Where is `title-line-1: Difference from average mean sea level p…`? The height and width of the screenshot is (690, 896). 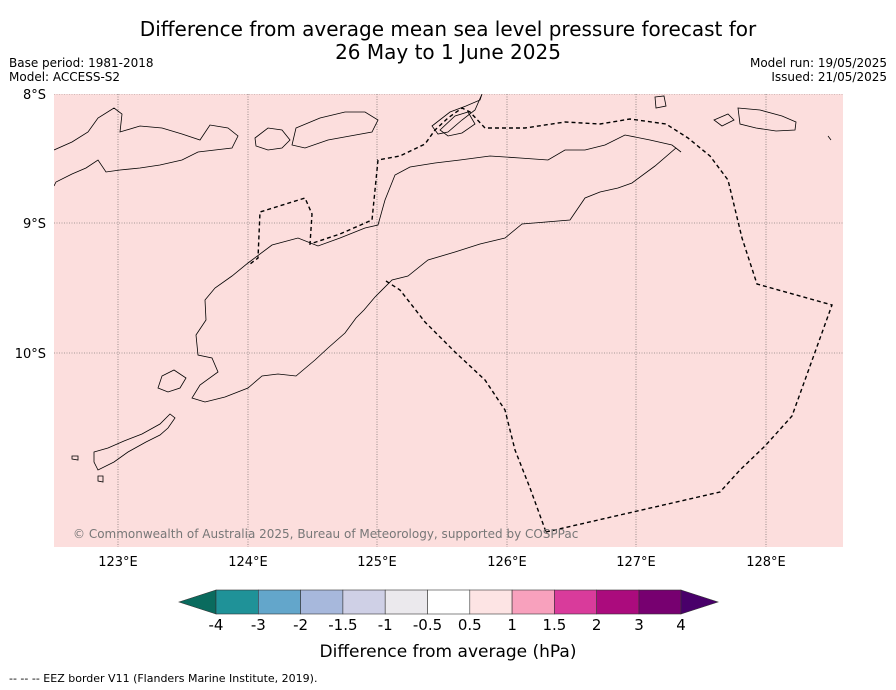 title-line-1: Difference from average mean sea level p… is located at coordinates (448, 29).